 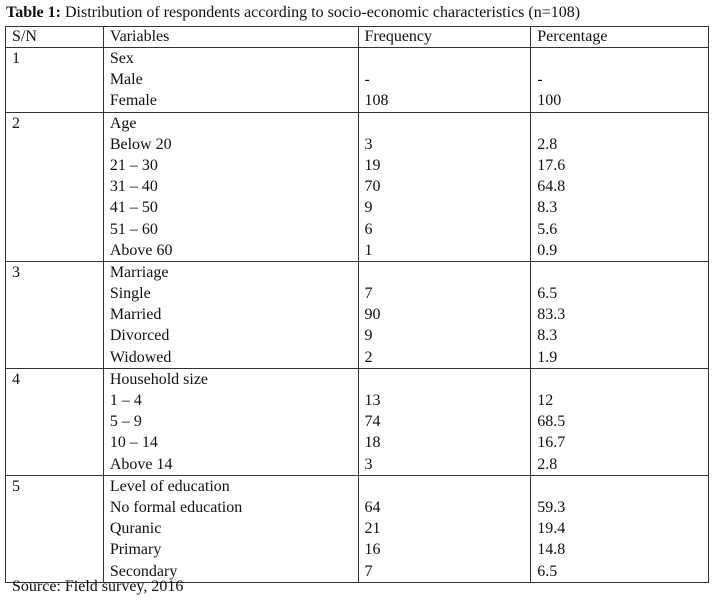 I want to click on category-label: Secondary, so click(x=143, y=571).